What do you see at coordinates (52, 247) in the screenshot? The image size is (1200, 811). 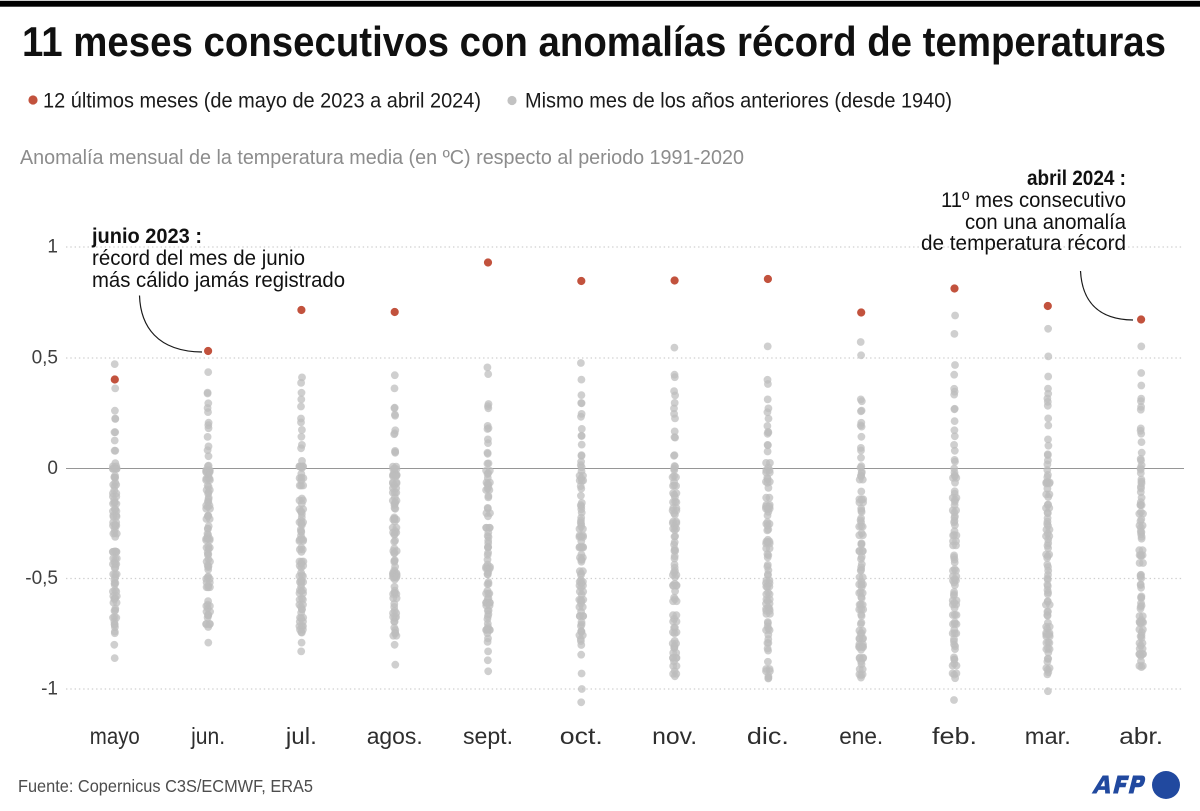 I see `svg-text: 1` at bounding box center [52, 247].